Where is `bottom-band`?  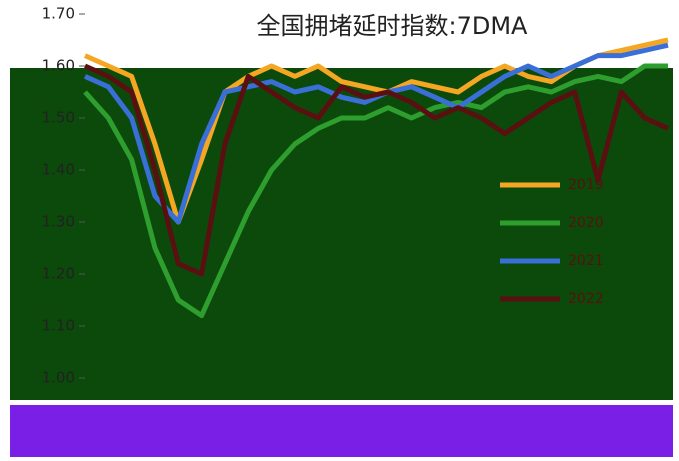 bottom-band is located at coordinates (341, 431).